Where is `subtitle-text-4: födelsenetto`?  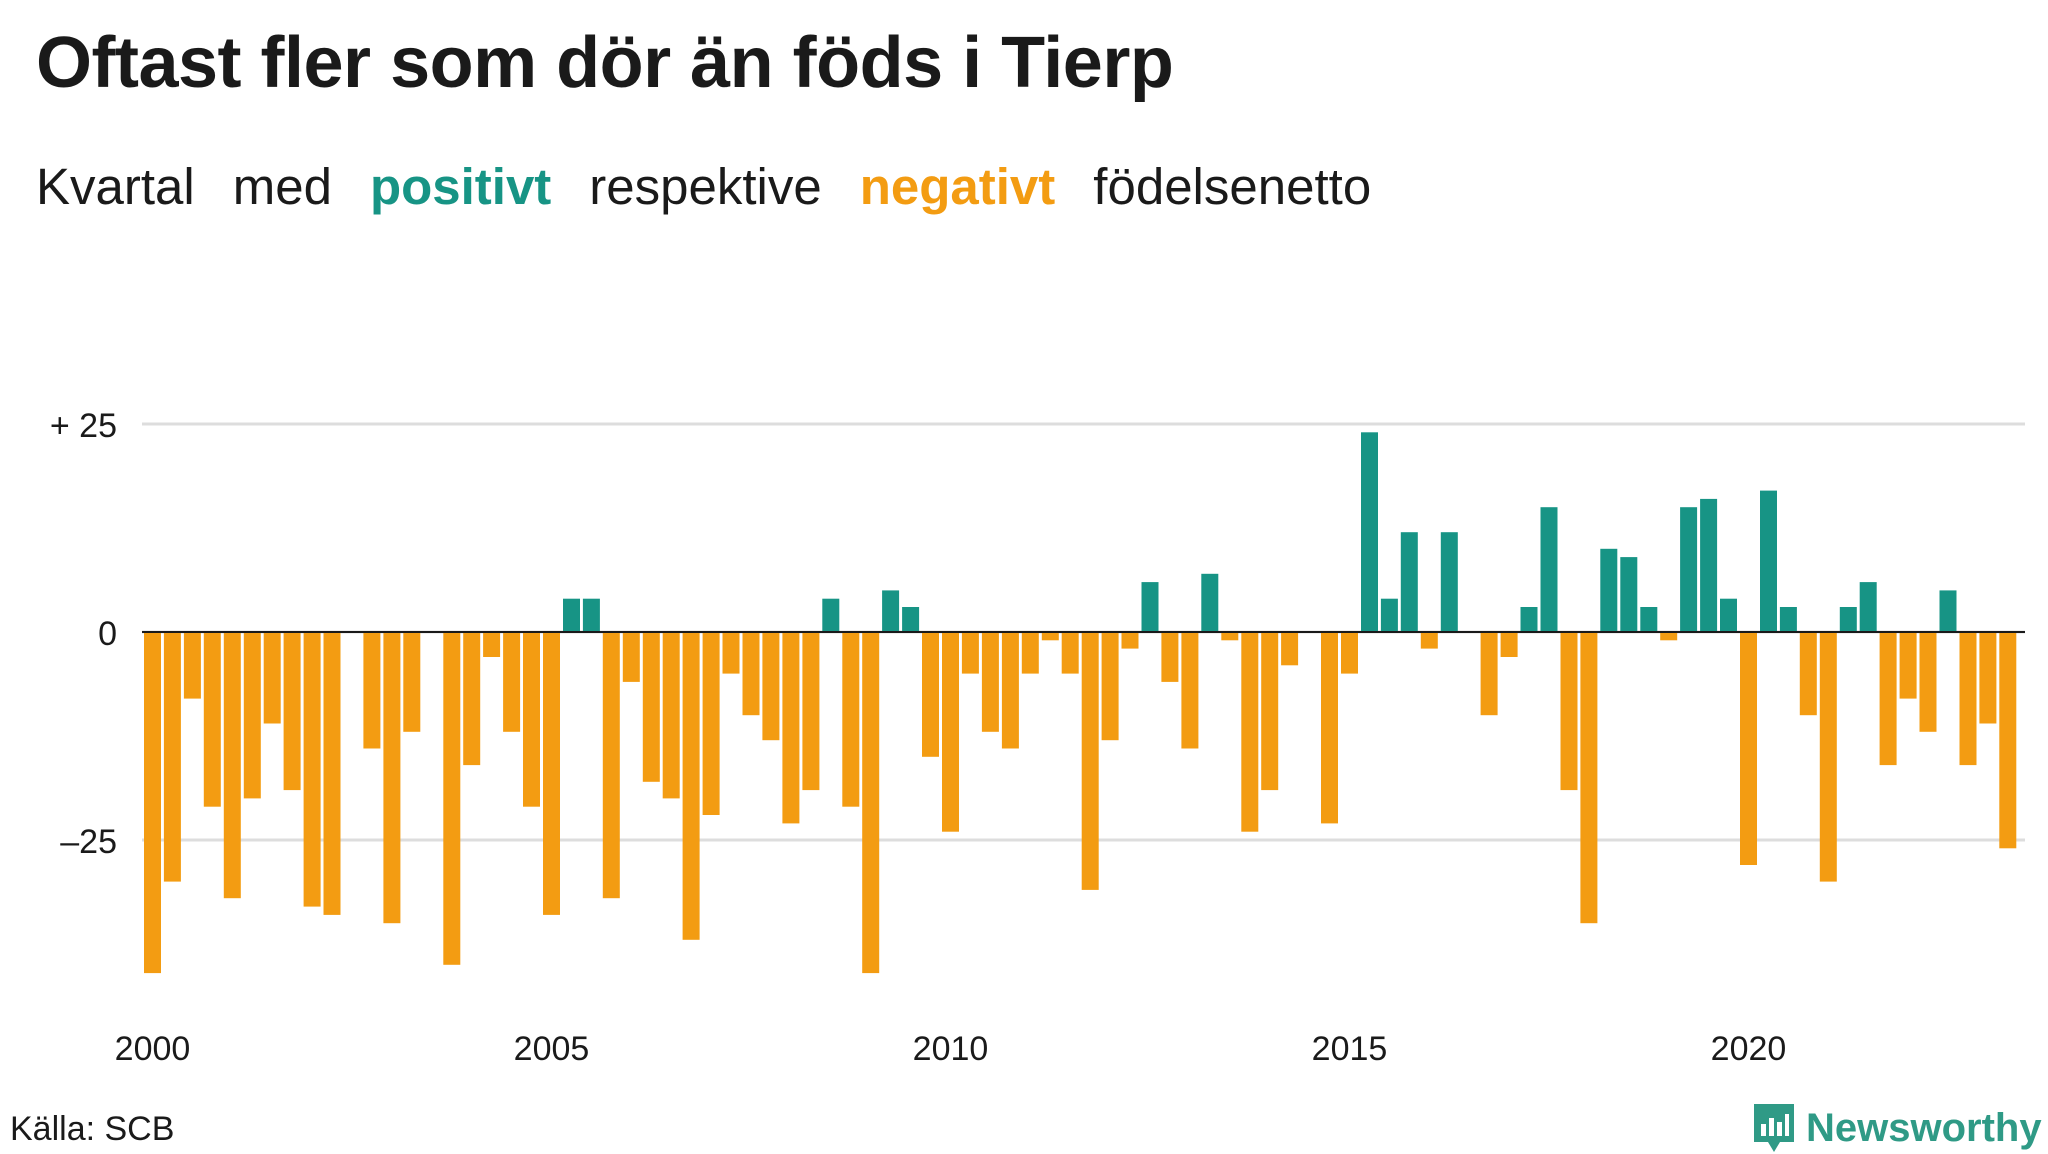 subtitle-text-4: födelsenetto is located at coordinates (1232, 186).